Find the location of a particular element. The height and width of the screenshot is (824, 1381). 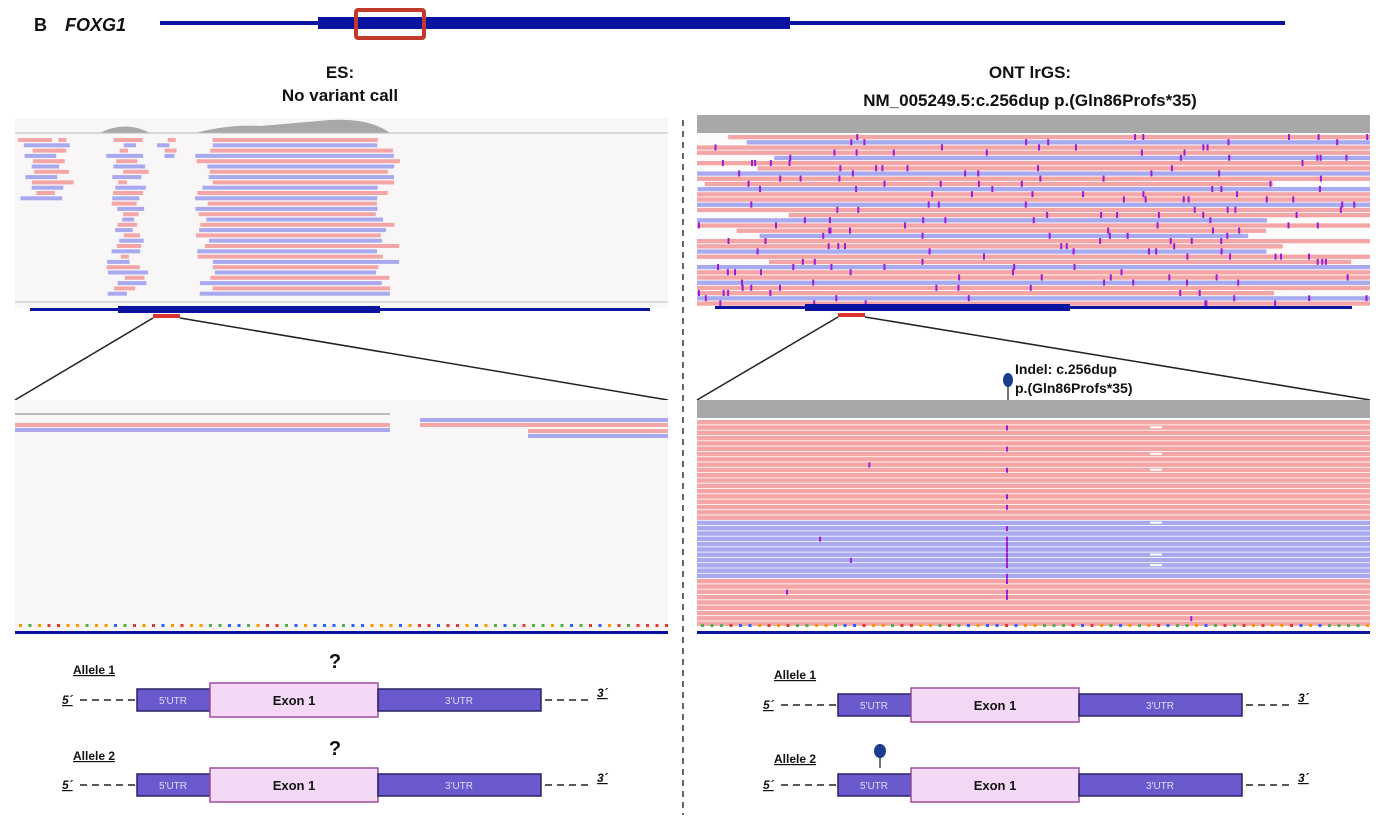

variant-label-1: Indel: c.256dup is located at coordinates (1066, 369).